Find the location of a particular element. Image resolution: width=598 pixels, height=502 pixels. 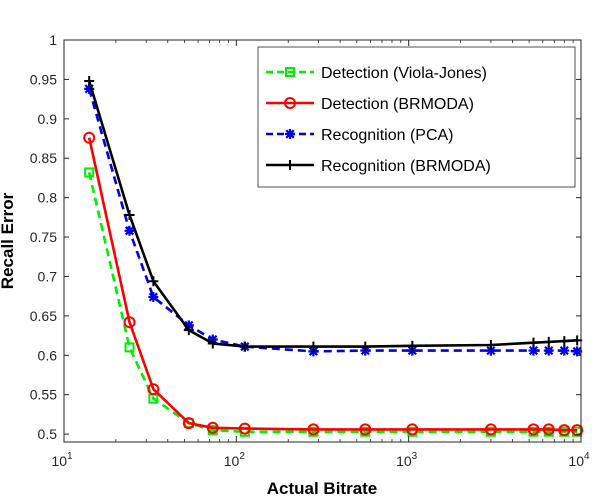

y-tick-label: 0.7 is located at coordinates (48, 276).